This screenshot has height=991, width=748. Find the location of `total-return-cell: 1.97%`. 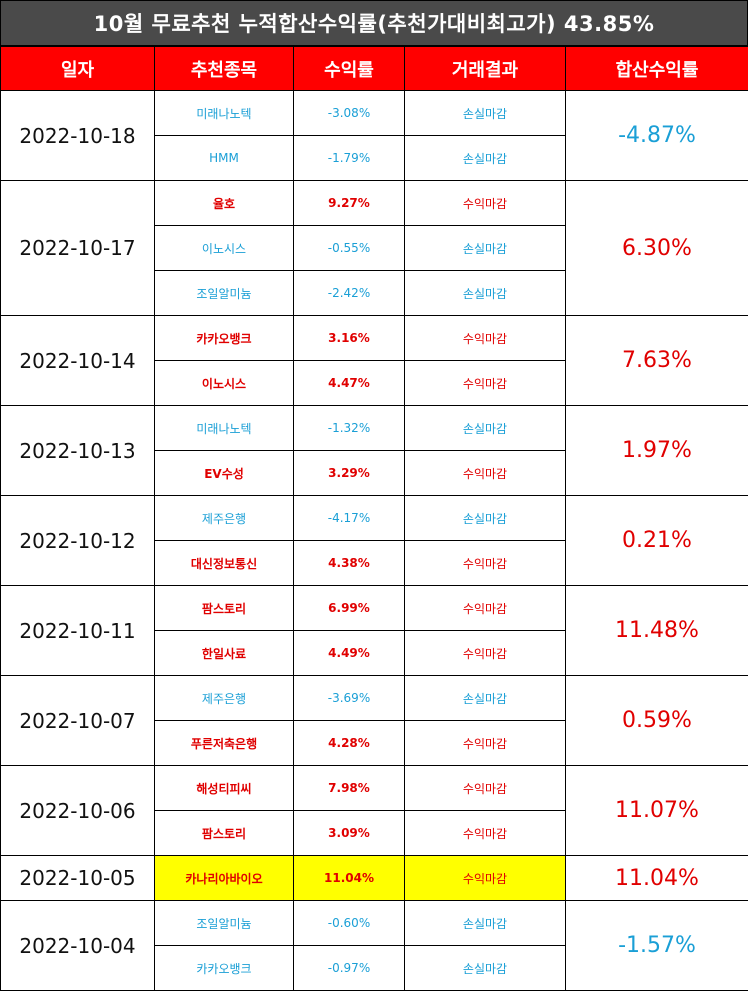

total-return-cell: 1.97% is located at coordinates (656, 450).